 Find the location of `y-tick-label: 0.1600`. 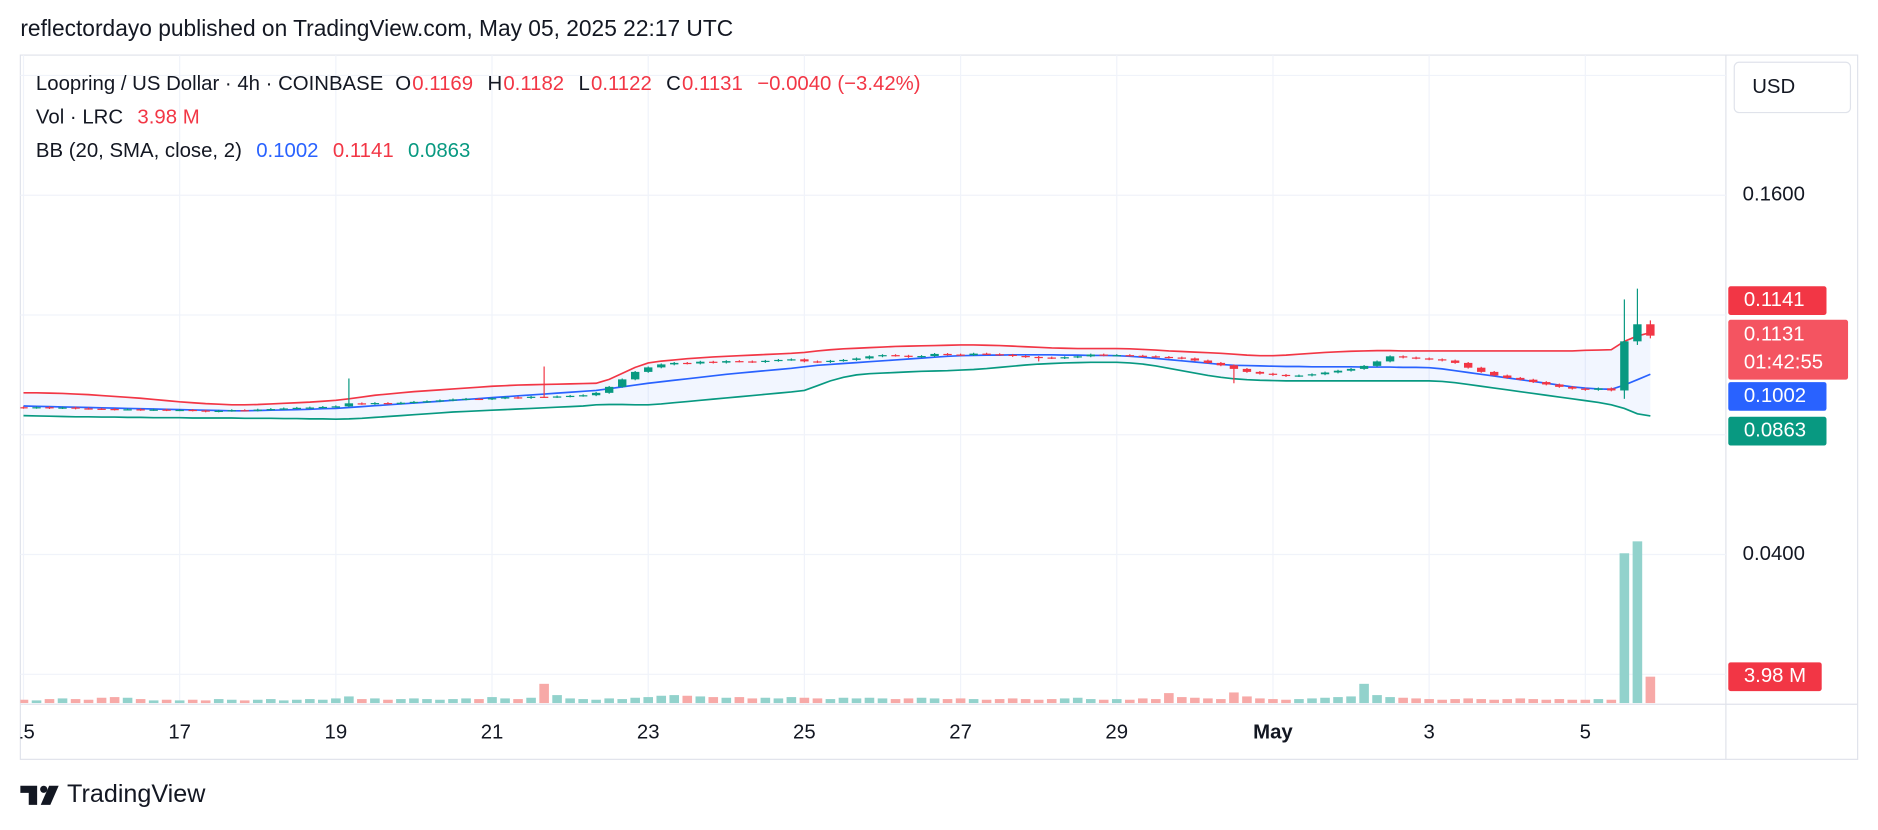

y-tick-label: 0.1600 is located at coordinates (1774, 195).